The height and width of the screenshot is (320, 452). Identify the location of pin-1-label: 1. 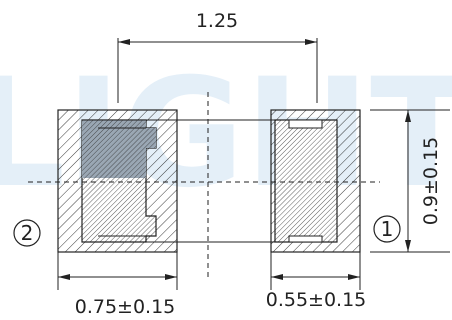
(387, 229).